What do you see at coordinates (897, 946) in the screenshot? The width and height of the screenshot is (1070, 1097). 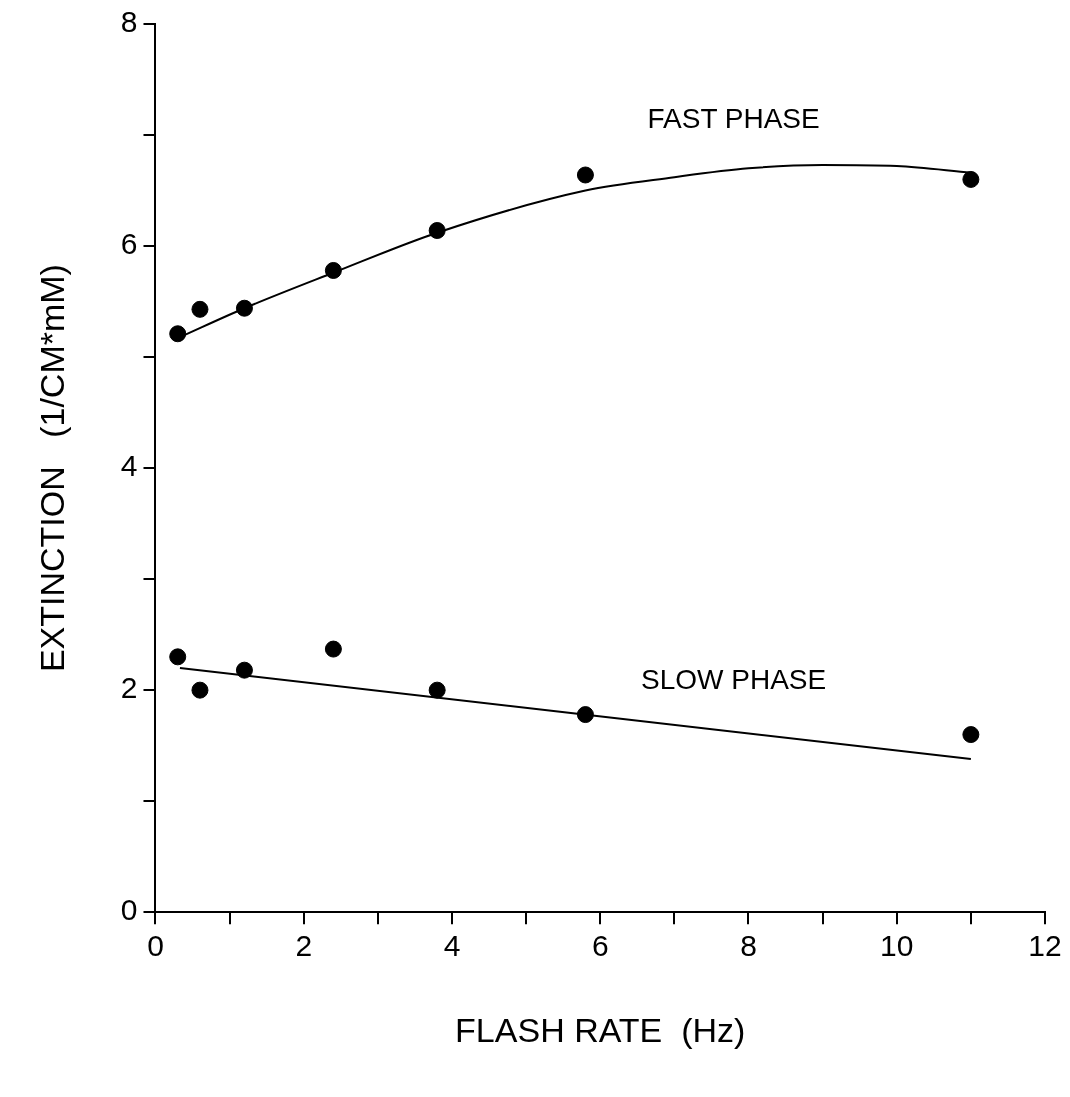 I see `x-tick-label: 10` at bounding box center [897, 946].